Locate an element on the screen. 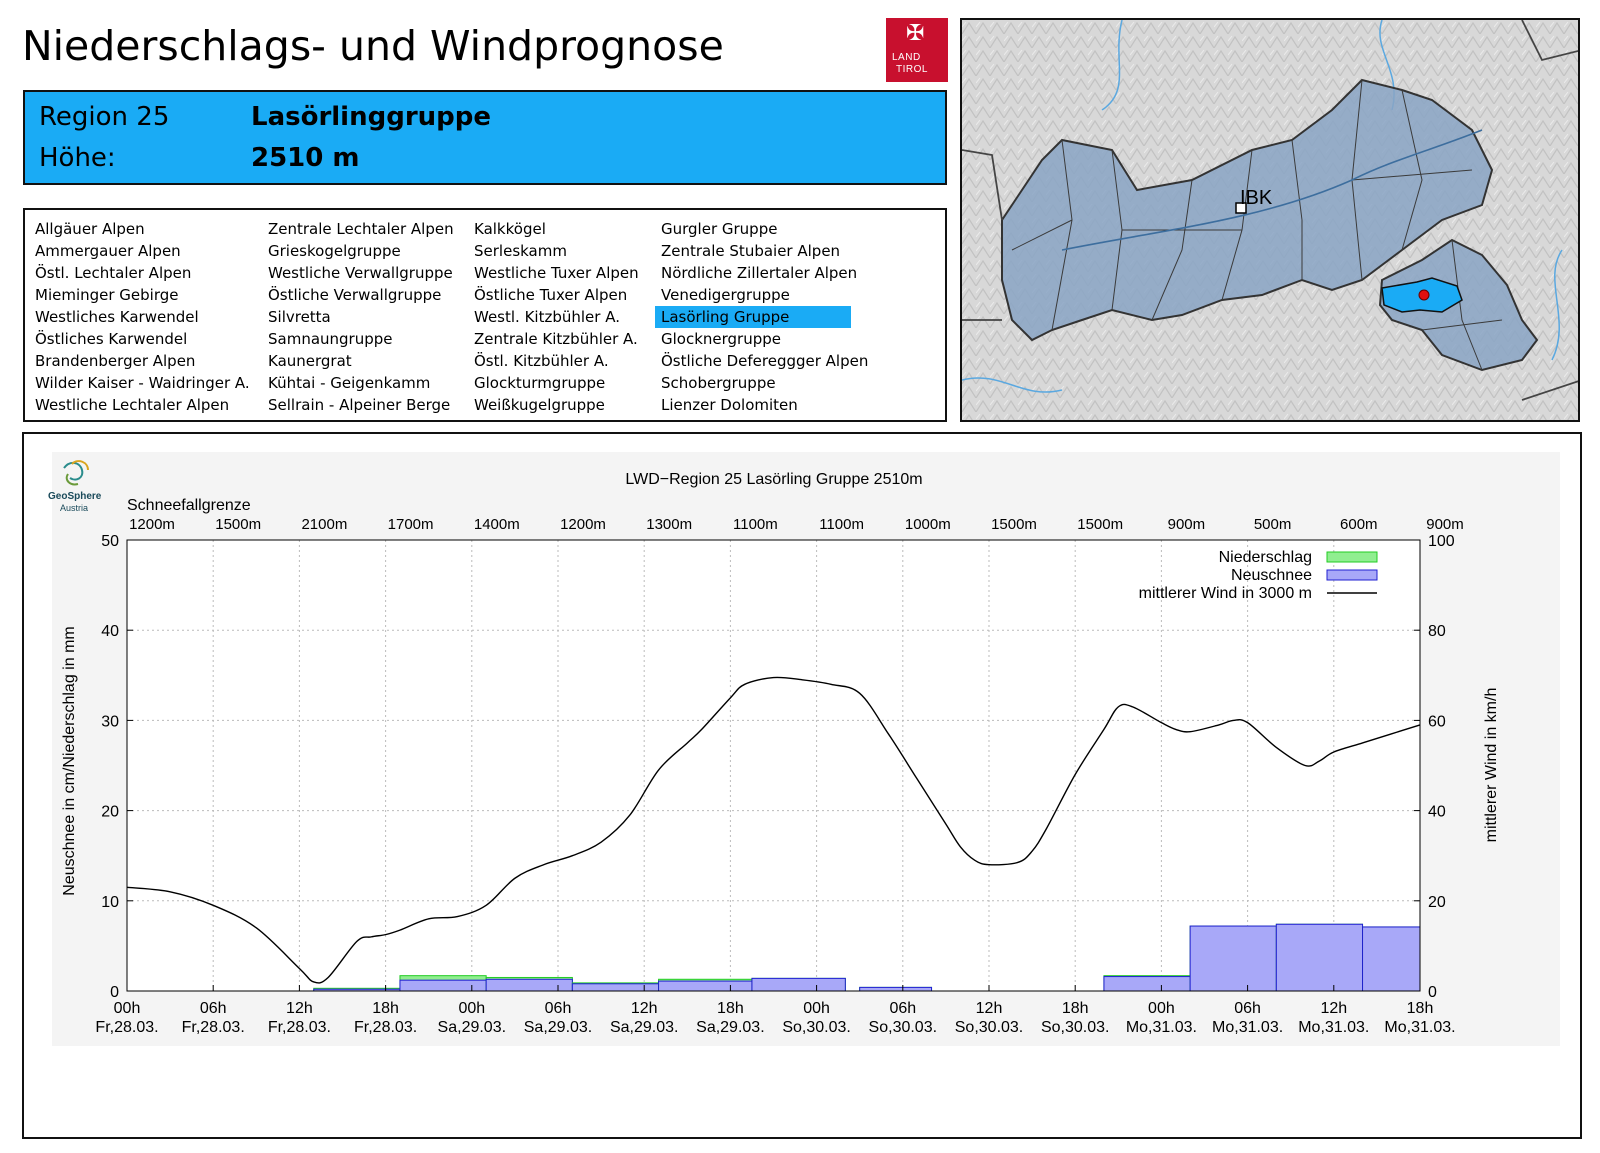 This screenshot has height=1153, width=1600. region-list-item: Gurgler Gruppe is located at coordinates (719, 229).